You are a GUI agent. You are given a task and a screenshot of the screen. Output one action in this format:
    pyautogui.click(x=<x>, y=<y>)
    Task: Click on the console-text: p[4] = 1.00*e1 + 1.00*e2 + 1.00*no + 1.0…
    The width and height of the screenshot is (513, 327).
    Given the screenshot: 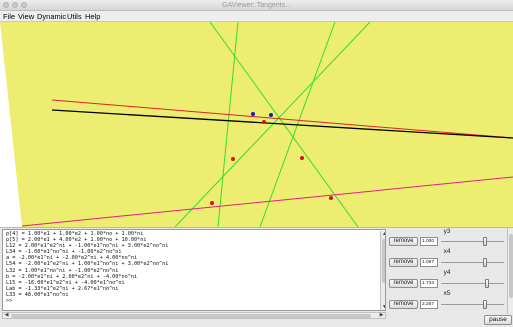 What is the action you would take?
    pyautogui.click(x=87, y=267)
    